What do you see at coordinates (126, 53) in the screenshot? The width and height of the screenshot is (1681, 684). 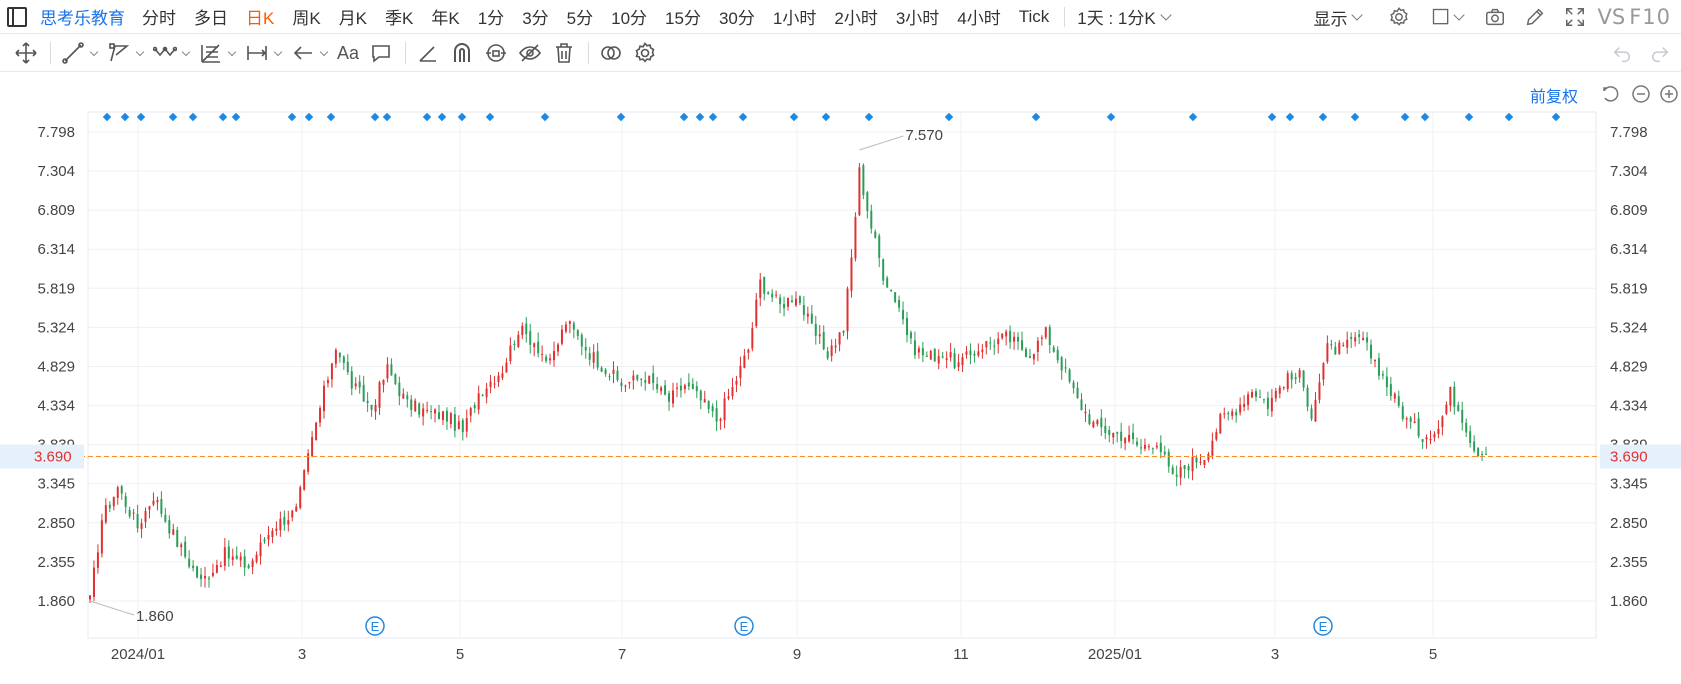 I see `polyline-tool` at bounding box center [126, 53].